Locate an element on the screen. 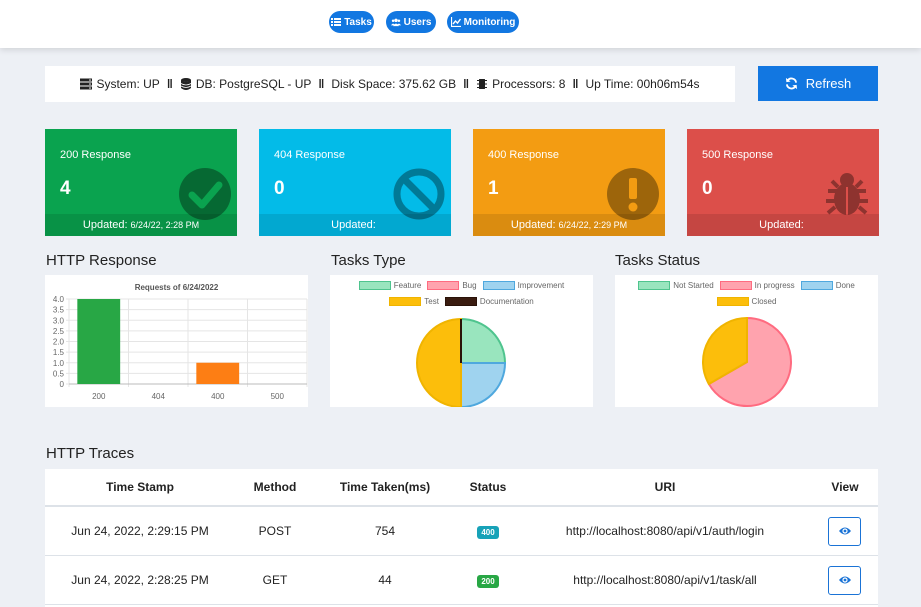  y-tick-label: 1.0 is located at coordinates (59, 363).